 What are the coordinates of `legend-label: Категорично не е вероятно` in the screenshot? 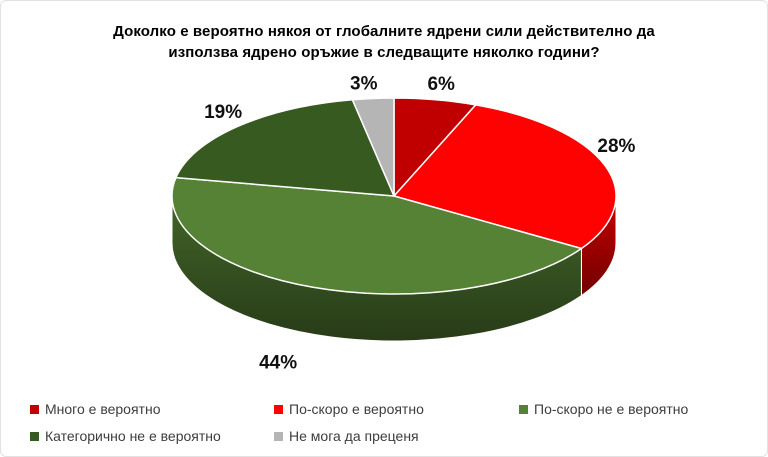 It's located at (133, 436).